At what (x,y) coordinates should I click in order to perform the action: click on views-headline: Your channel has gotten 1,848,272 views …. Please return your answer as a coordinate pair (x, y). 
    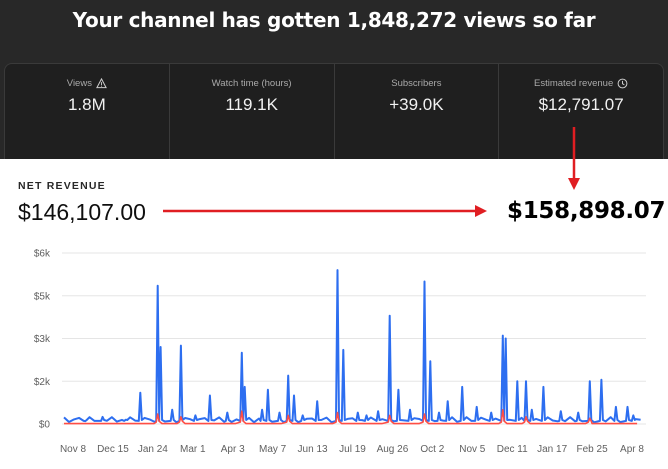
    Looking at the image, I should click on (334, 20).